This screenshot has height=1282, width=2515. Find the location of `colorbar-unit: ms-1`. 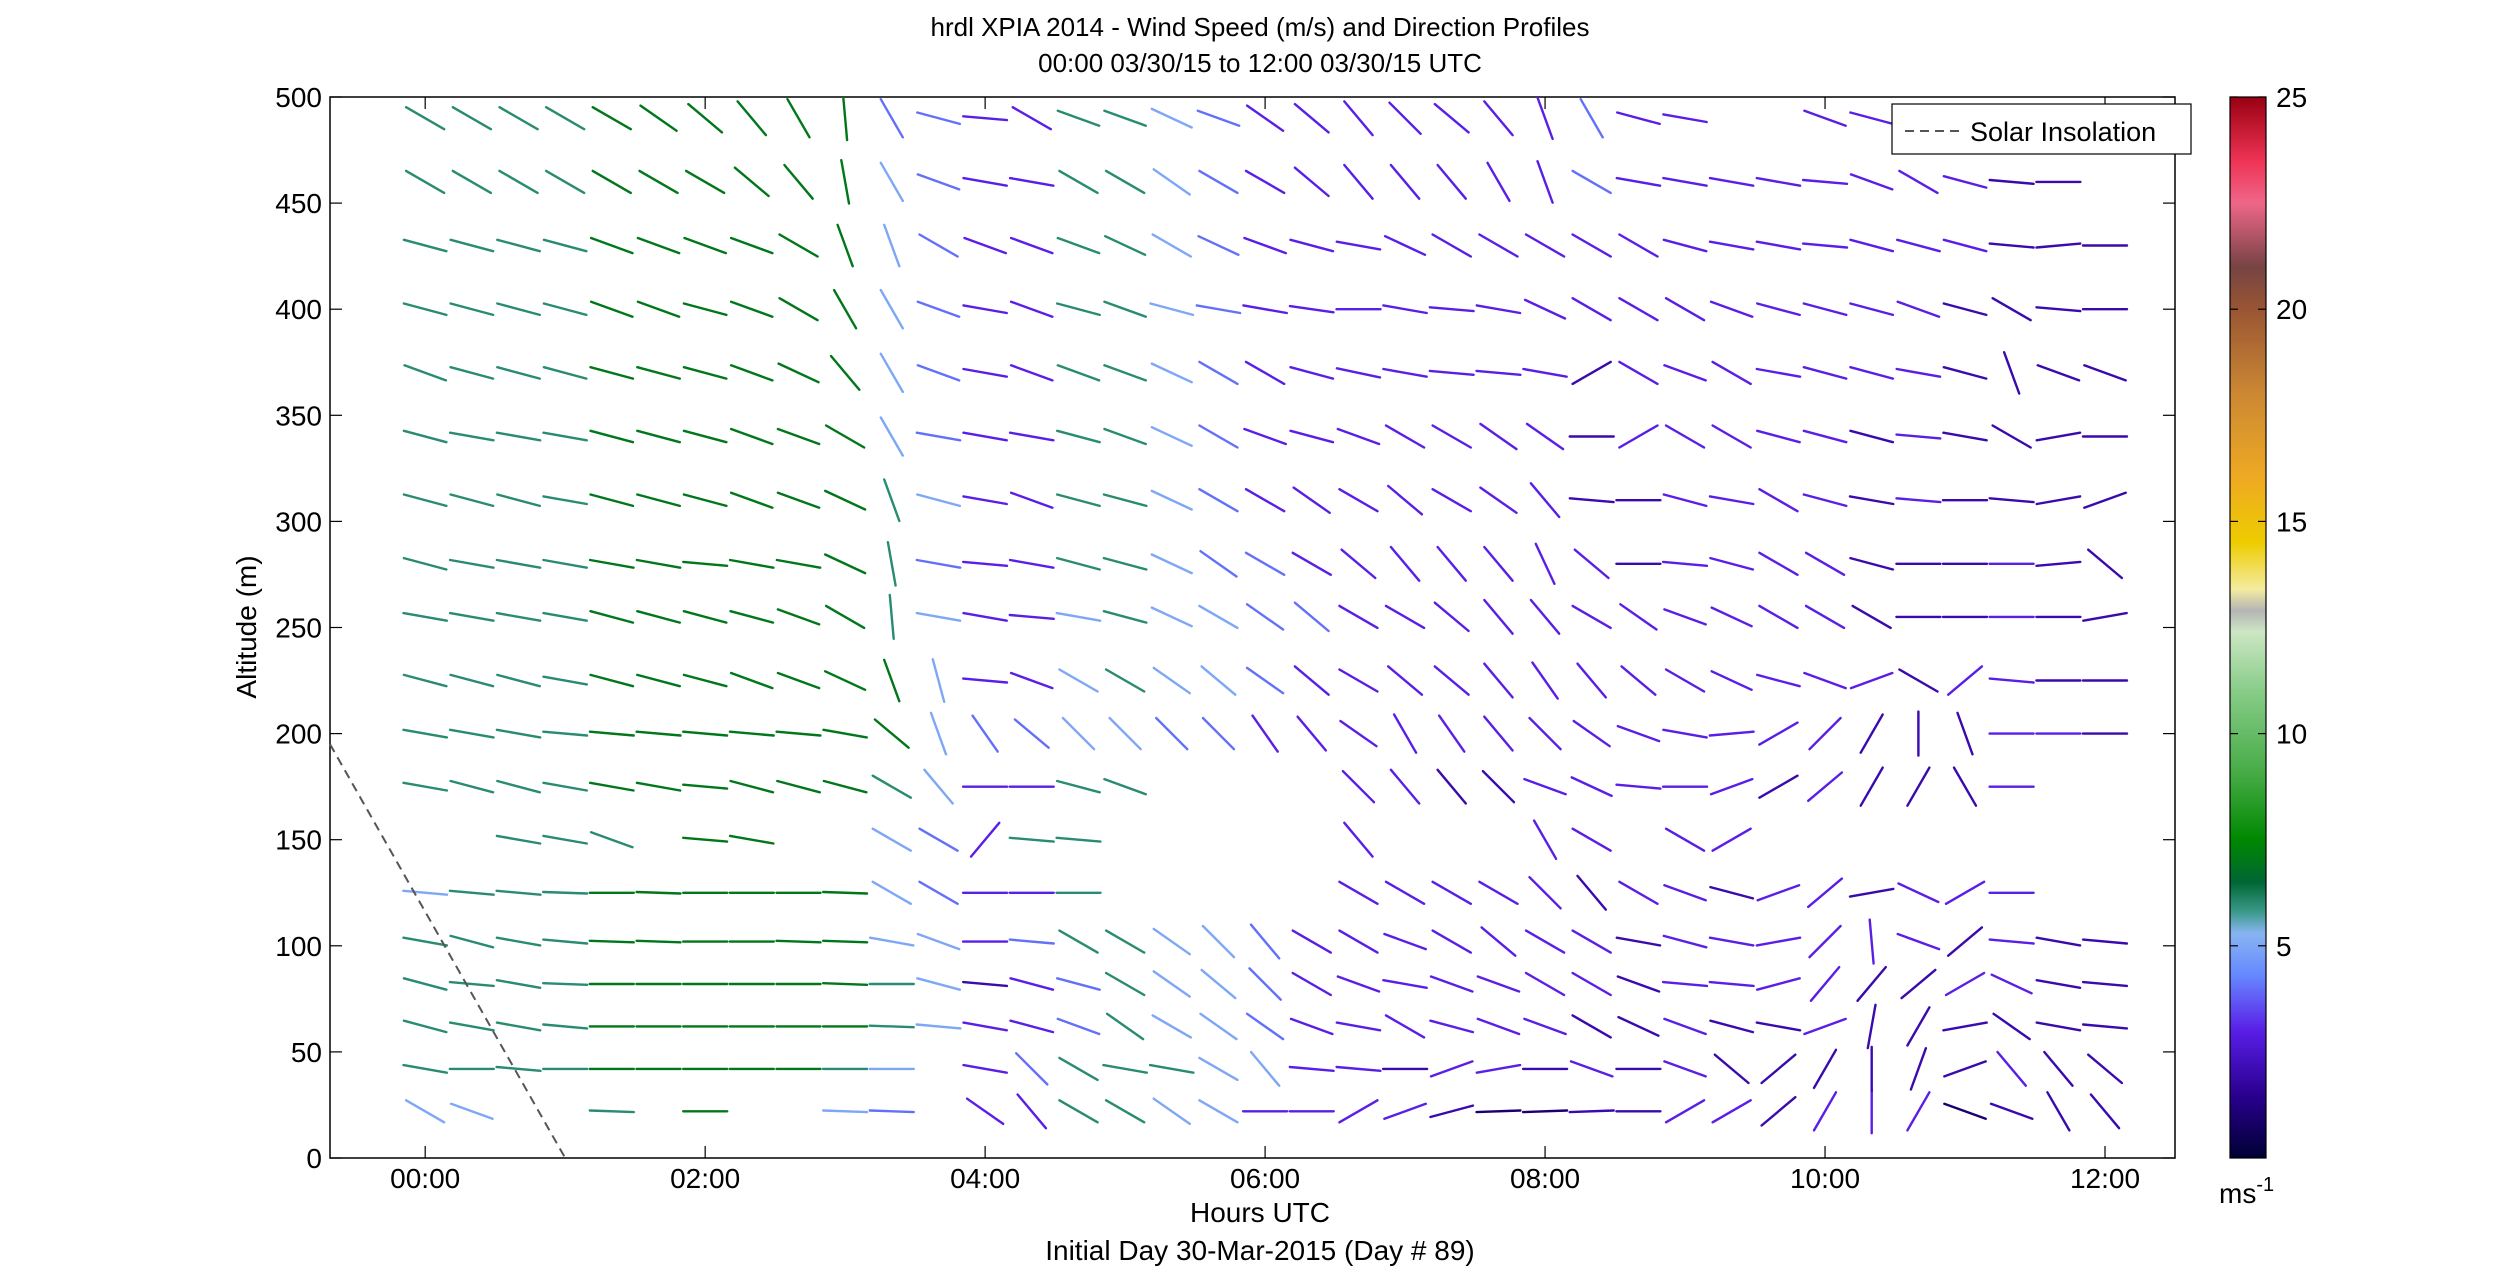

colorbar-unit: ms-1 is located at coordinates (2246, 1191).